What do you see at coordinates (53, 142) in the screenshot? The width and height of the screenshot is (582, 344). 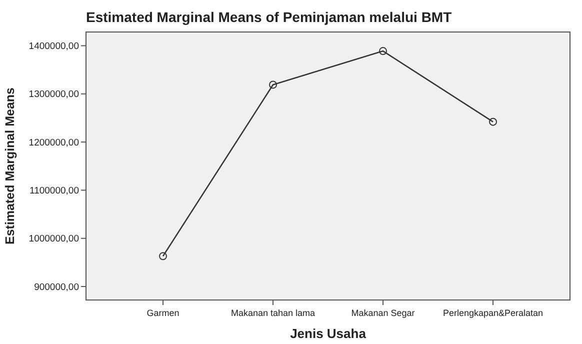 I see `y-tick-label: 1200000,00` at bounding box center [53, 142].